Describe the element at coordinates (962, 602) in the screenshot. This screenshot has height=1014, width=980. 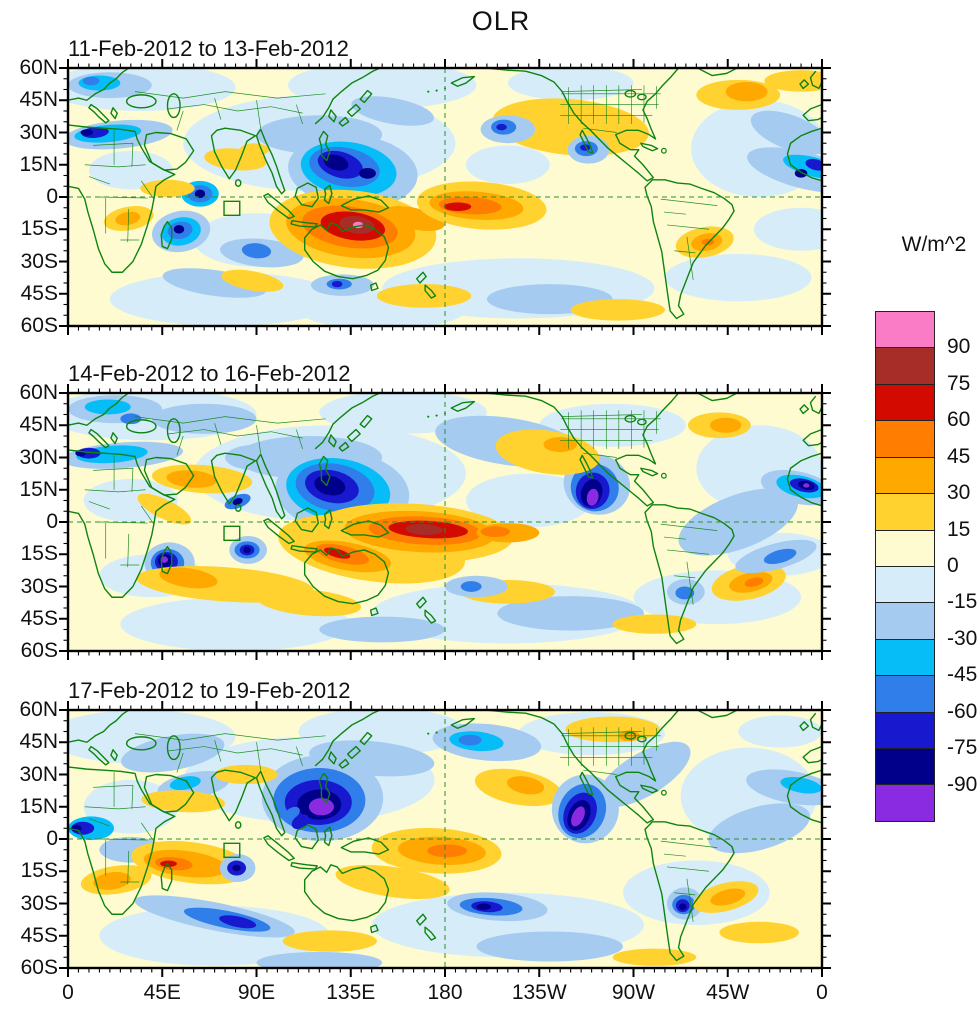
I see `colorbar-tick-label: -15` at that location.